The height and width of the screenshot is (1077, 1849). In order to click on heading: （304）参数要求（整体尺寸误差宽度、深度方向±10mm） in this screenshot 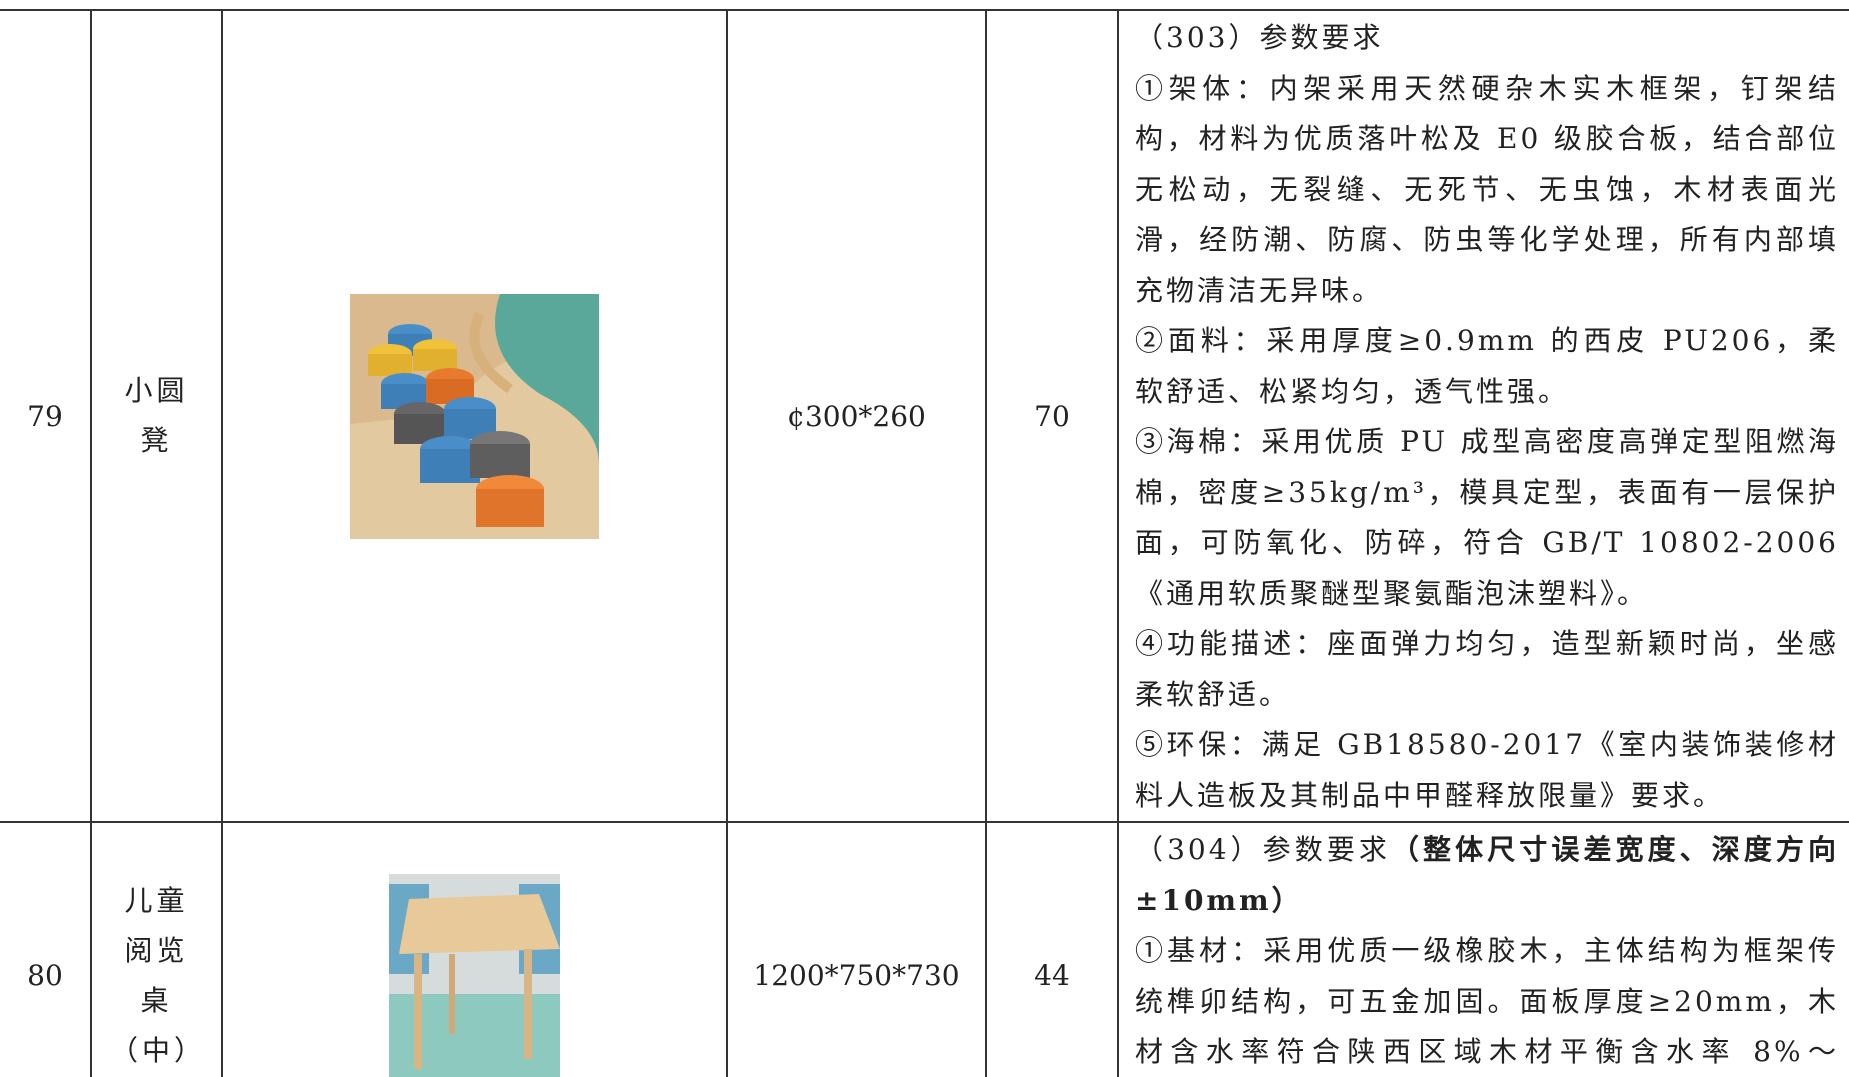, I will do `click(1487, 875)`.